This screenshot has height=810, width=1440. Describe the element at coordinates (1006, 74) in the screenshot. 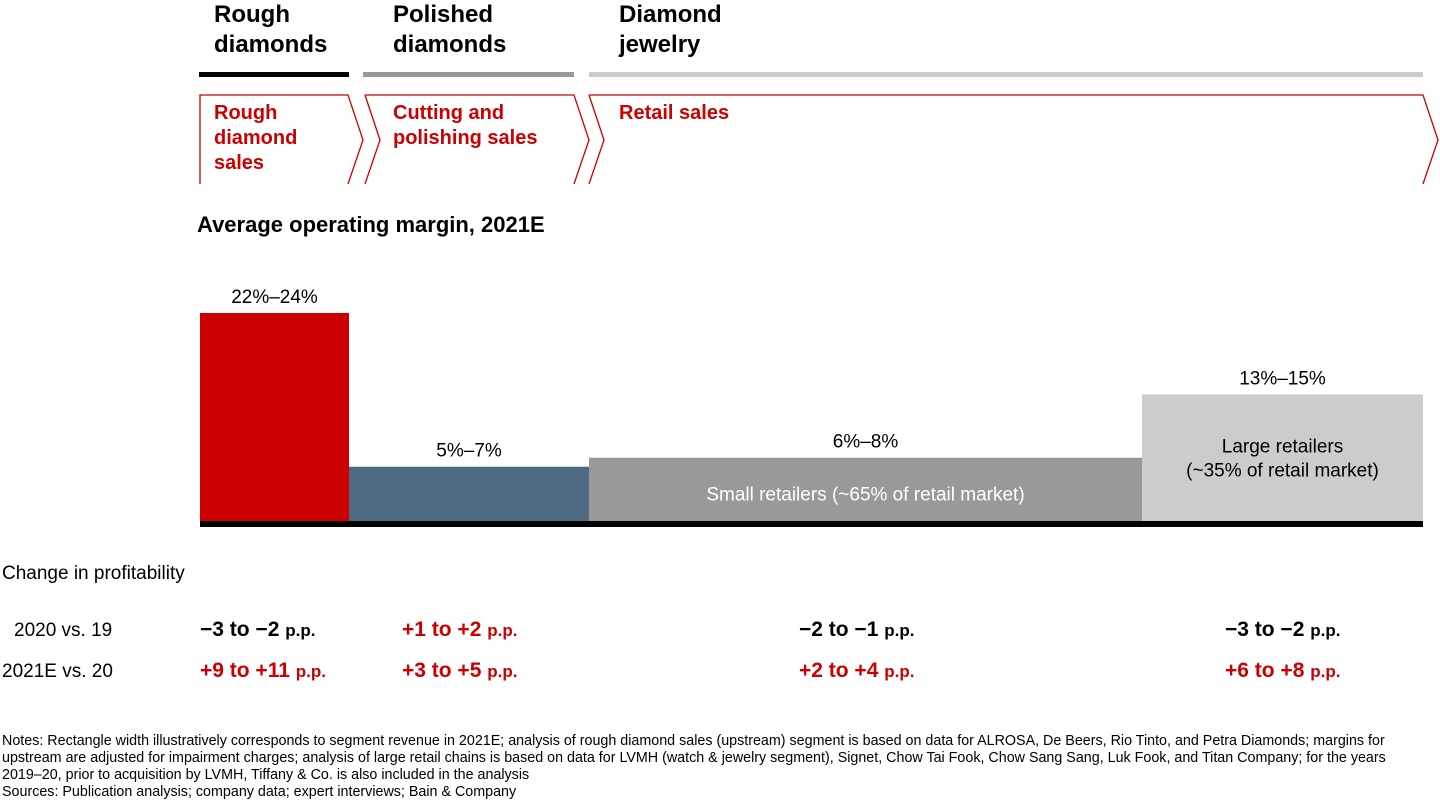

I see `stage-bar-jewelry` at that location.